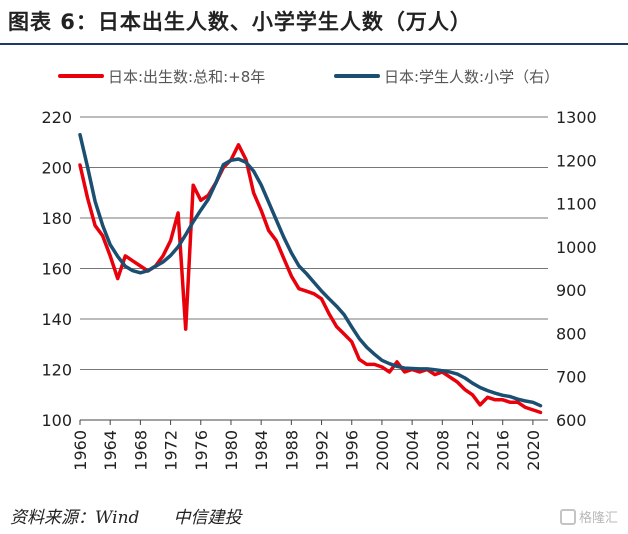  I want to click on x-tick-label: 2020, so click(533, 450).